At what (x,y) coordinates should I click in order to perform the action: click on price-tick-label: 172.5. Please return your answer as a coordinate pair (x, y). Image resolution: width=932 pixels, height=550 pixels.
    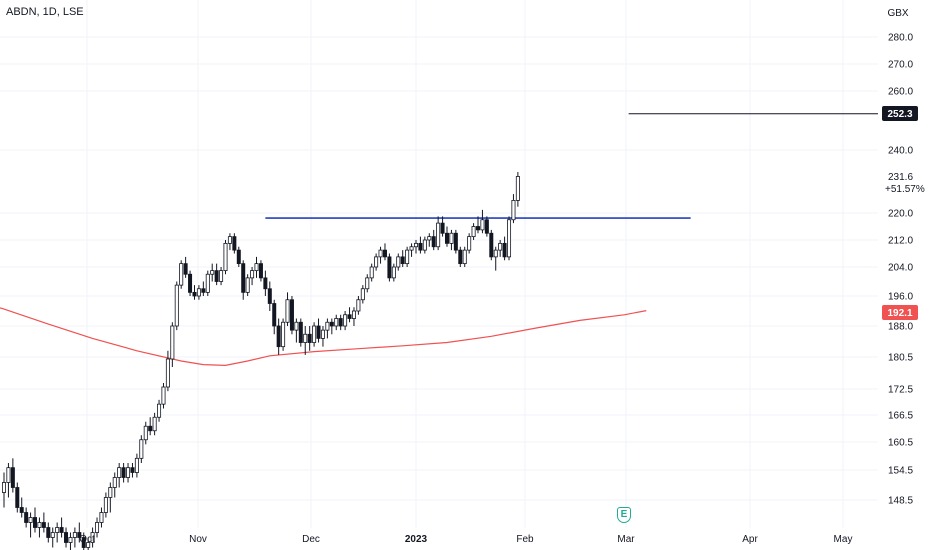
    Looking at the image, I should click on (900, 390).